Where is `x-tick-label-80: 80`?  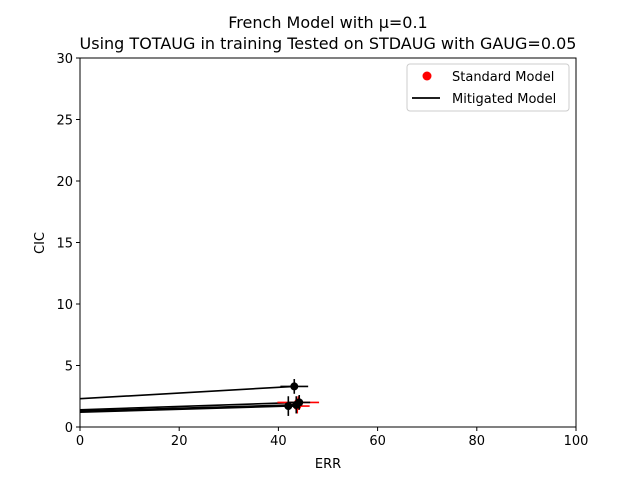
x-tick-label-80: 80 is located at coordinates (477, 441).